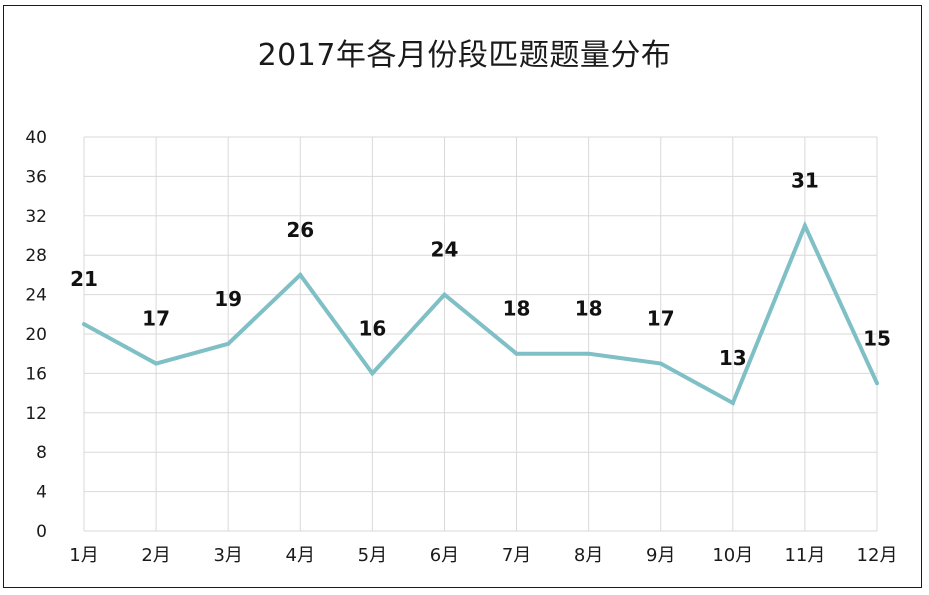 The height and width of the screenshot is (595, 929). Describe the element at coordinates (804, 555) in the screenshot. I see `x-tick-label: 11月` at that location.